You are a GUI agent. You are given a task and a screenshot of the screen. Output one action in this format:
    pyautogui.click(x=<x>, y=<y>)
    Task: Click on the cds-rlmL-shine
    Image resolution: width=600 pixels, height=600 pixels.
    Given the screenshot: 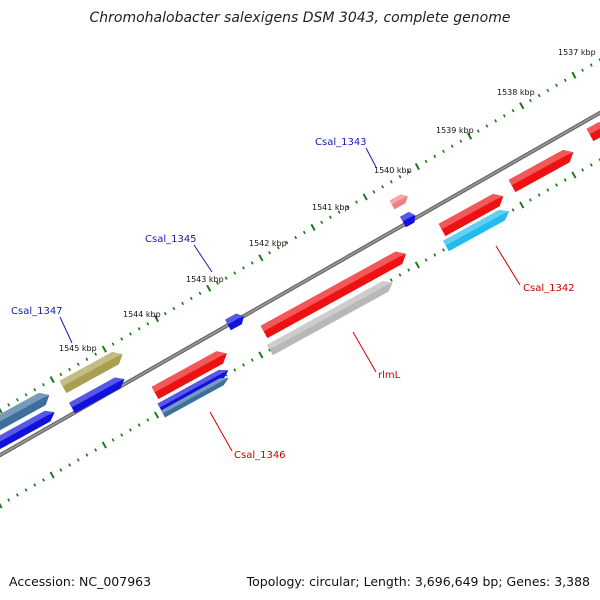 What is the action you would take?
    pyautogui.click(x=330, y=315)
    